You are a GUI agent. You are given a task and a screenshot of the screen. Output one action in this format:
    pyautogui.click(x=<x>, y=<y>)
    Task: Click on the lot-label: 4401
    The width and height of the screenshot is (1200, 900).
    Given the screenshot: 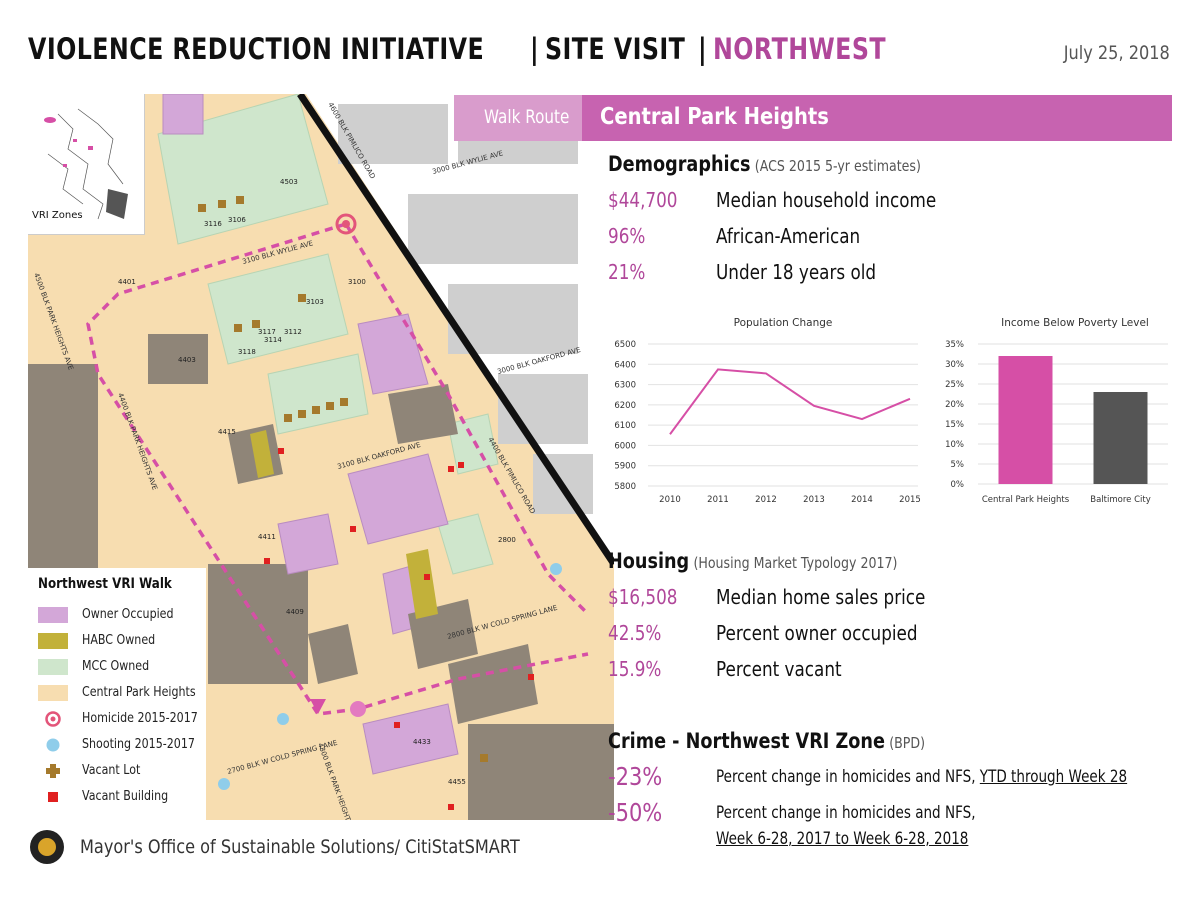 What is the action you would take?
    pyautogui.click(x=127, y=282)
    